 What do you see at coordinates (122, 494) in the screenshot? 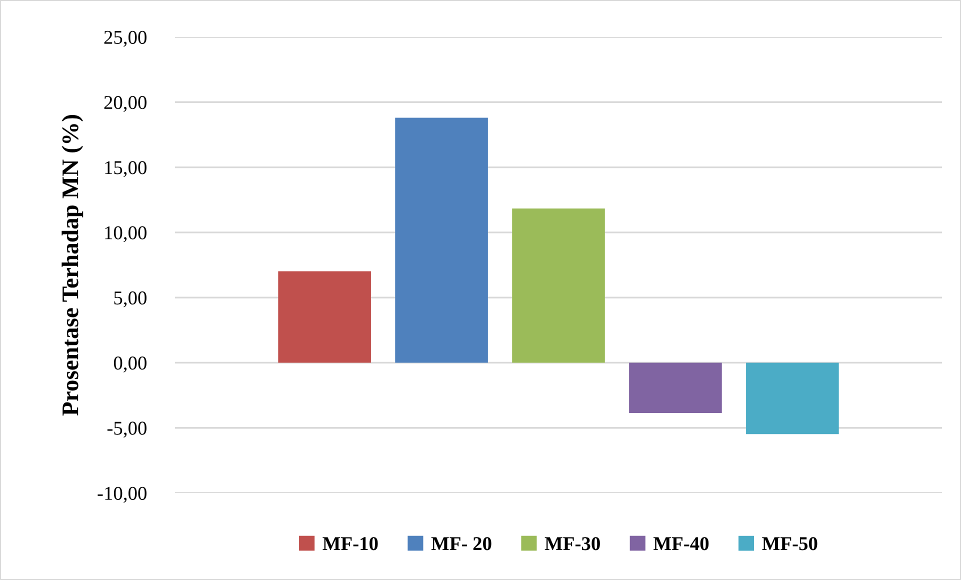
I see `y-tick-label: -10,00` at bounding box center [122, 494].